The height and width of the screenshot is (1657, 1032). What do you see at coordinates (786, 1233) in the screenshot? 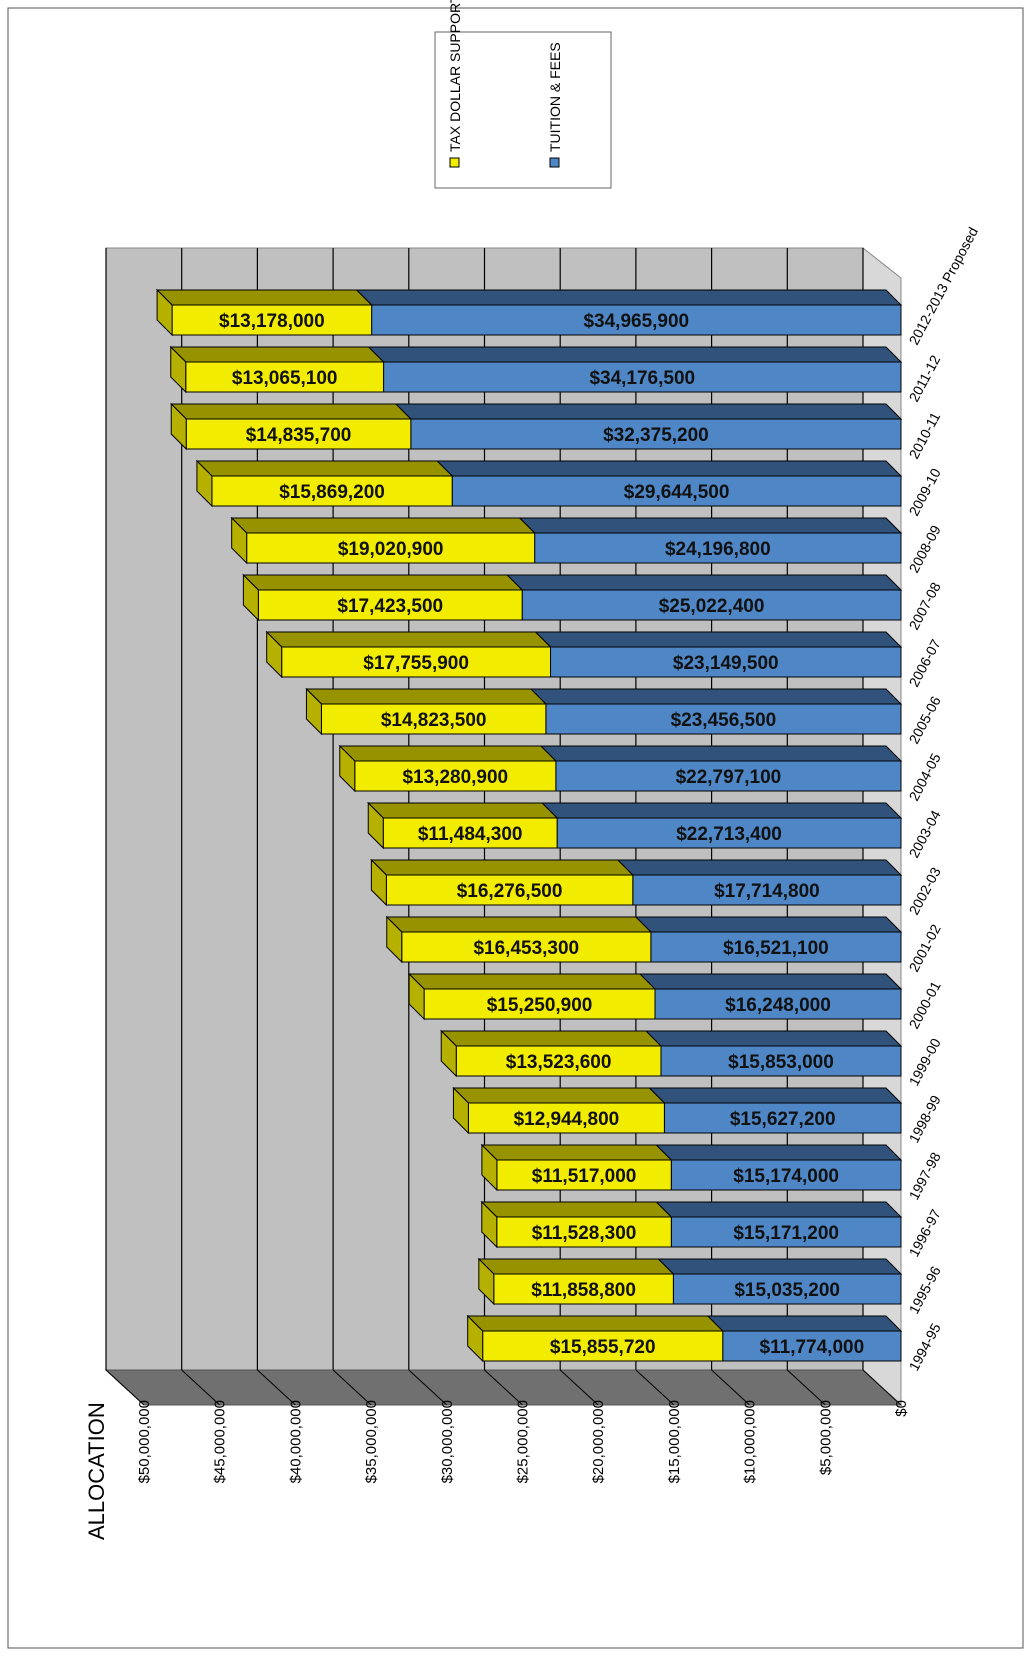
I see `value-label: $15,171,200` at bounding box center [786, 1233].